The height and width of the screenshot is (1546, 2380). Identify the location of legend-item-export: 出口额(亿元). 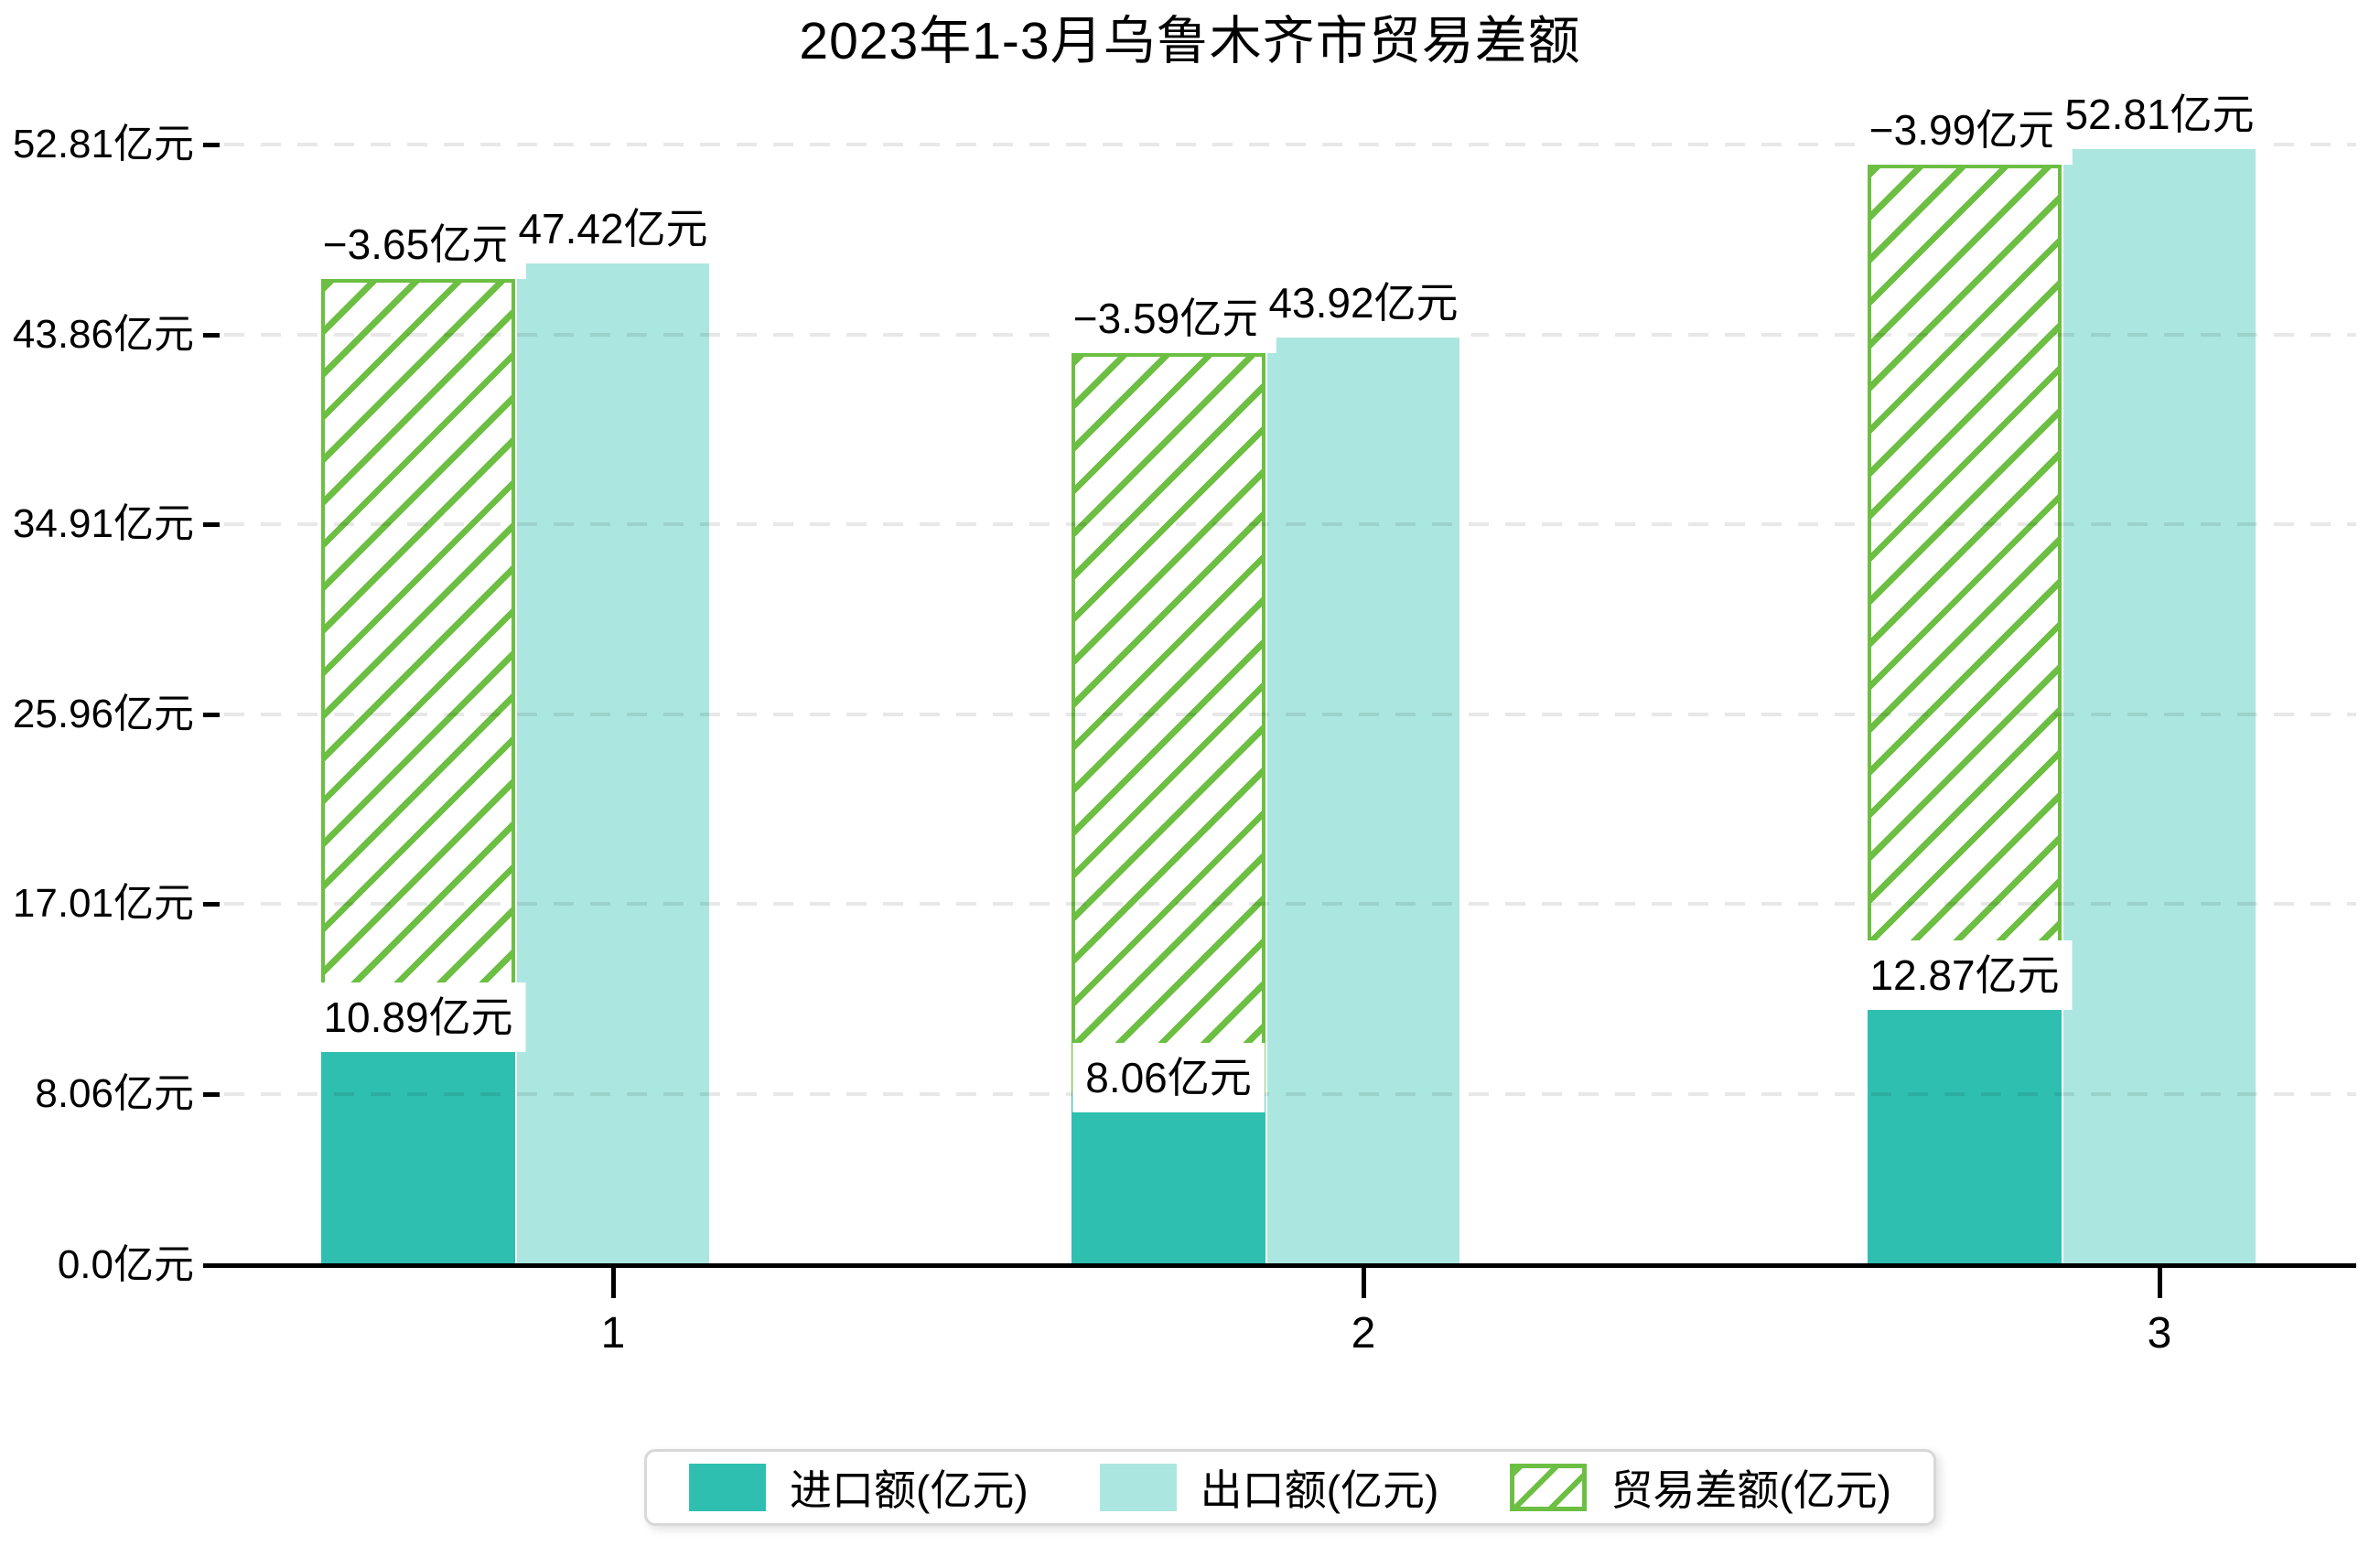
(1269, 1487).